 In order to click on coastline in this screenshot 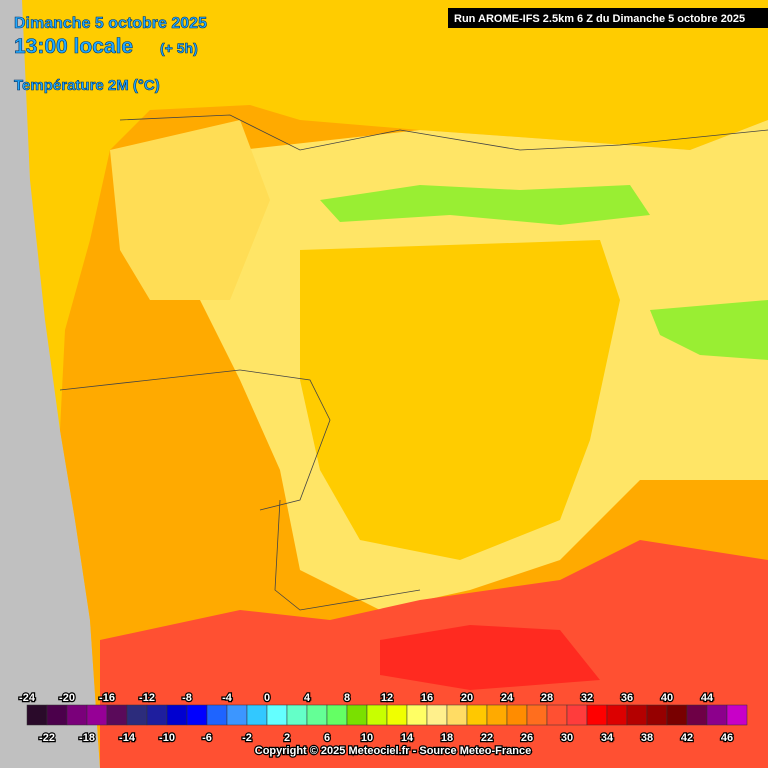, I will do `click(443, 132)`.